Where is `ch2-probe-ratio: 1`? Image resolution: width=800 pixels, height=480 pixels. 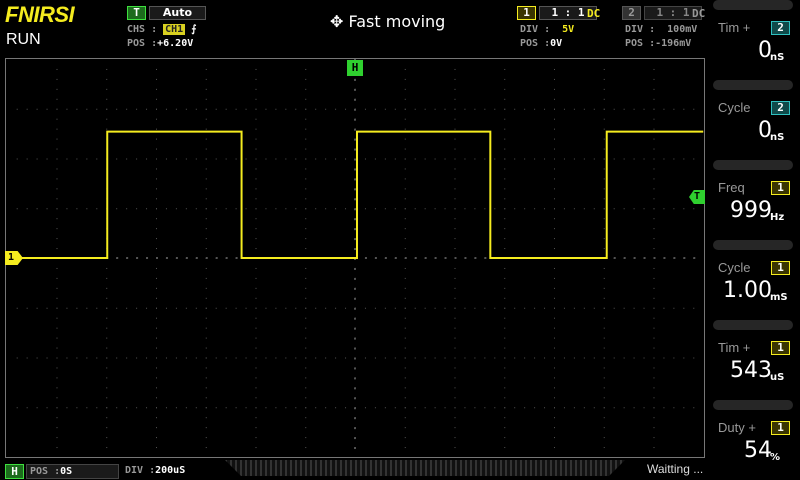 ch2-probe-ratio: 1 is located at coordinates (673, 13).